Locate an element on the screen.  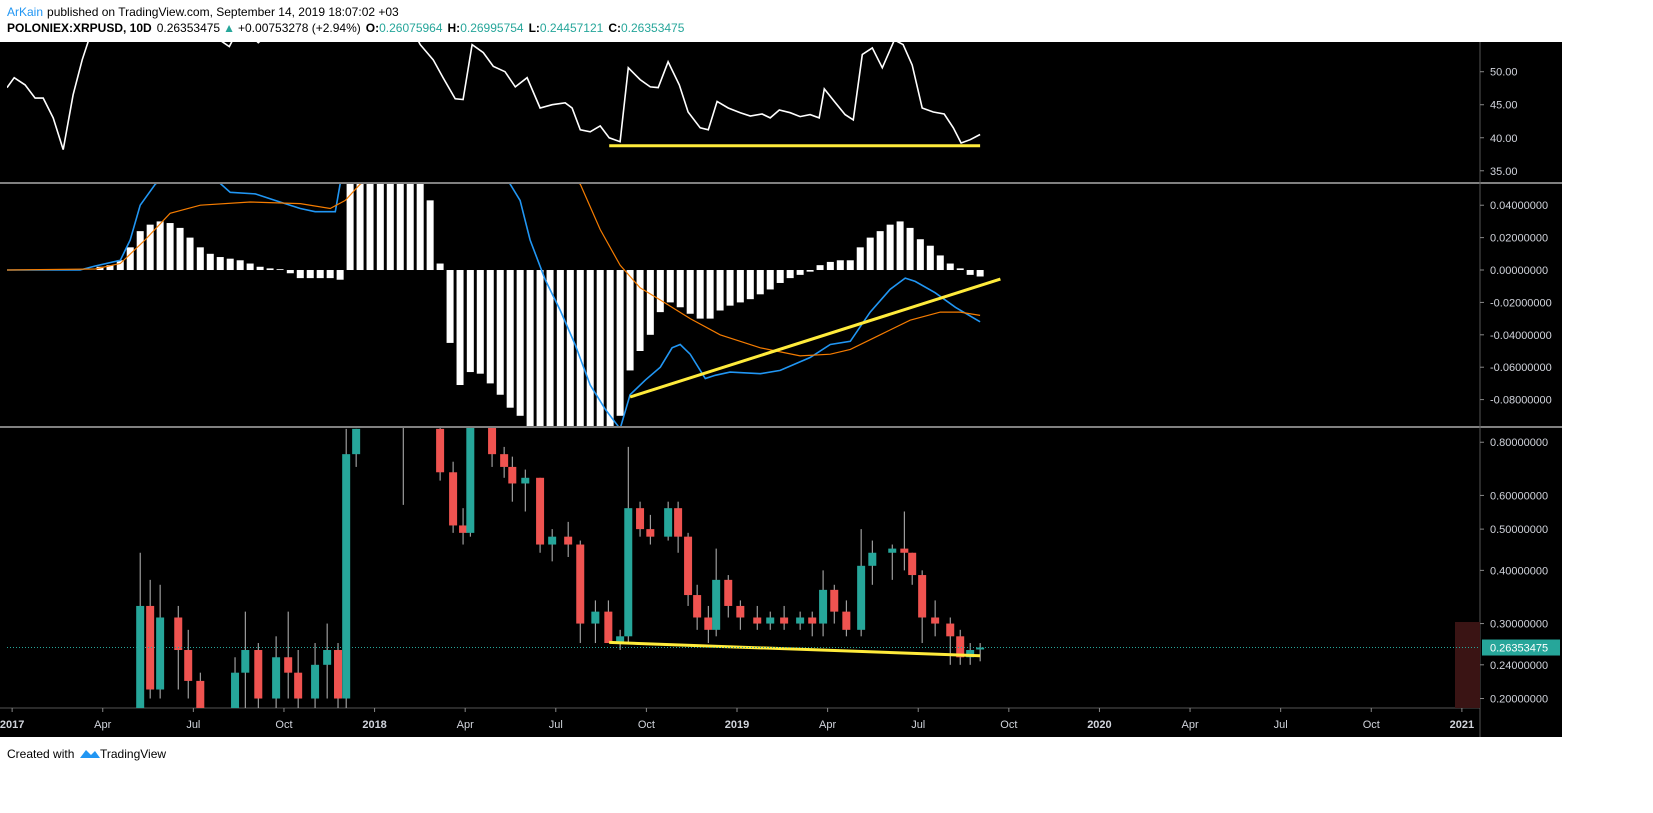
y-tick-label: 0.60000000 is located at coordinates (1519, 496).